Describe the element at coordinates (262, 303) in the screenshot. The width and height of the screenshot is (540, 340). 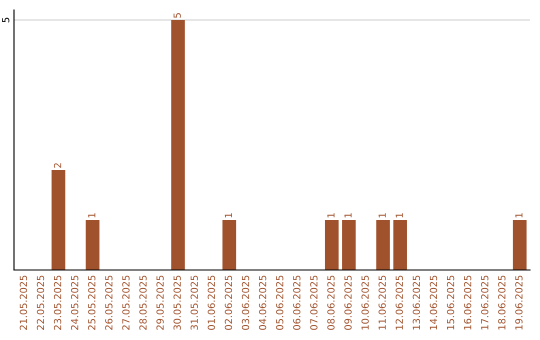
I see `x-tick-label: 04.06.2025` at that location.